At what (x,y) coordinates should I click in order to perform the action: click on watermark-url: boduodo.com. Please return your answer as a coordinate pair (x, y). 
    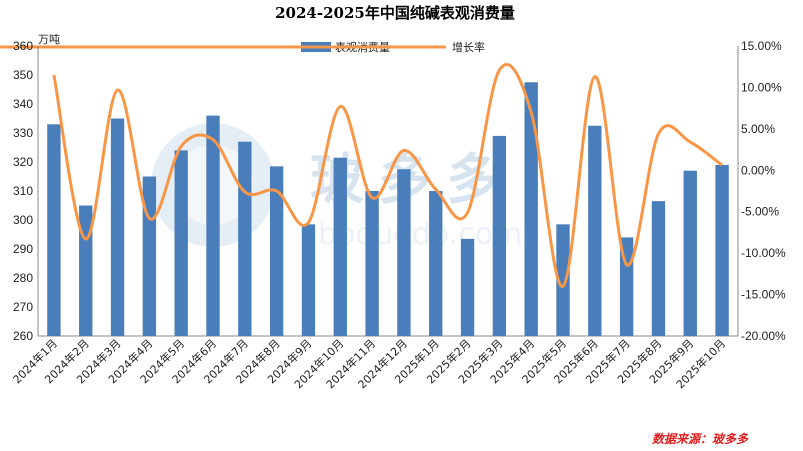
    Looking at the image, I should click on (420, 234).